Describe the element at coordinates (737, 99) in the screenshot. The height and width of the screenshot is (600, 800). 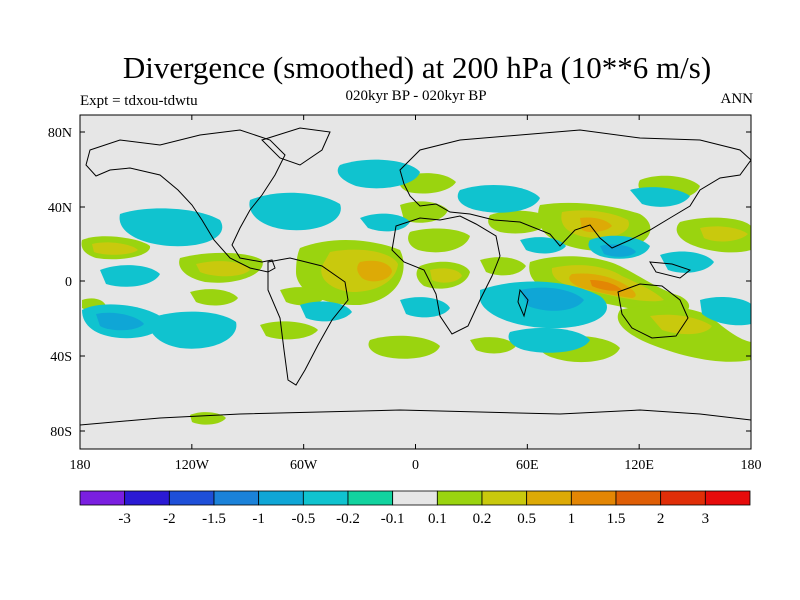
I see `season-label: ANN` at that location.